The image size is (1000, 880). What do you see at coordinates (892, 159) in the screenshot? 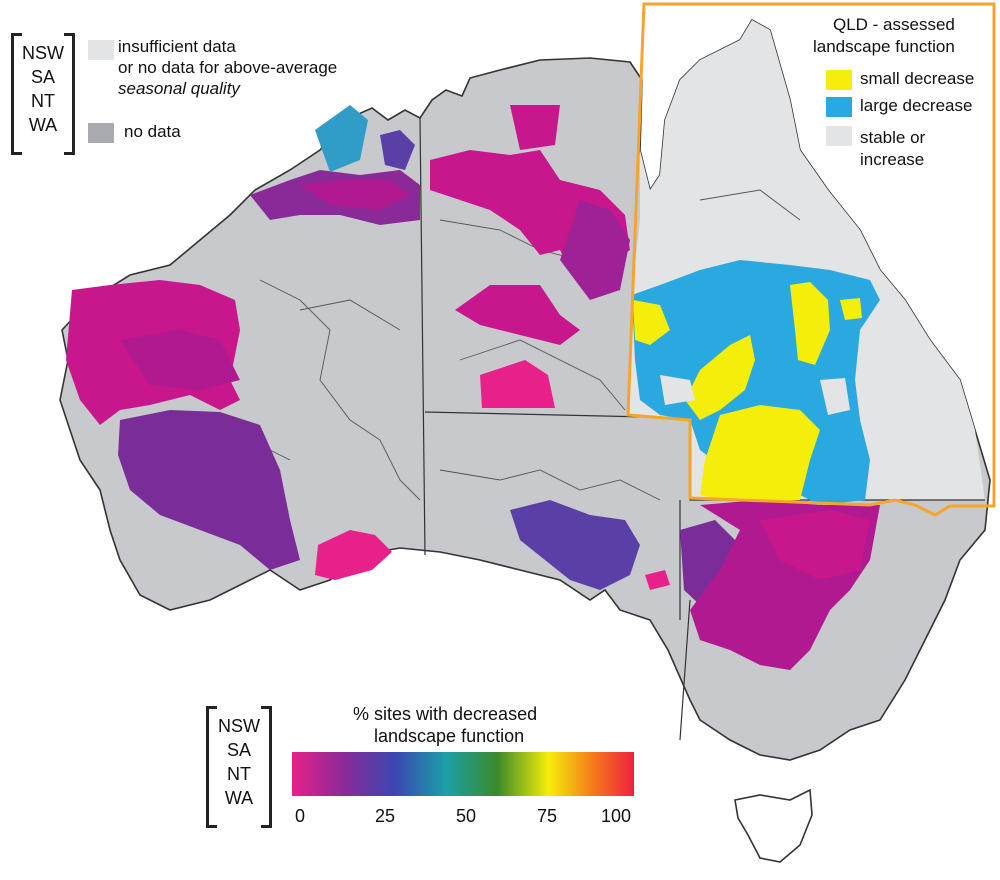
I see `stable-label-2: increase` at bounding box center [892, 159].